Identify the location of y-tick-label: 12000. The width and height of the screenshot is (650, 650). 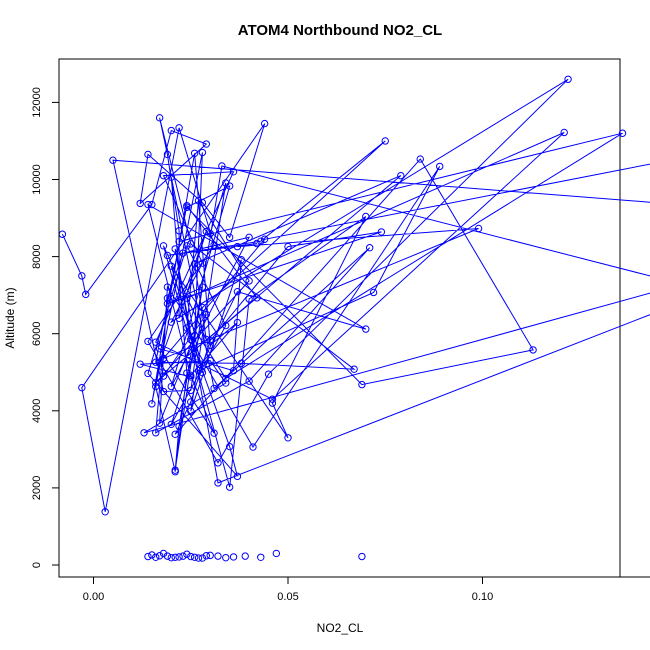
(37, 102).